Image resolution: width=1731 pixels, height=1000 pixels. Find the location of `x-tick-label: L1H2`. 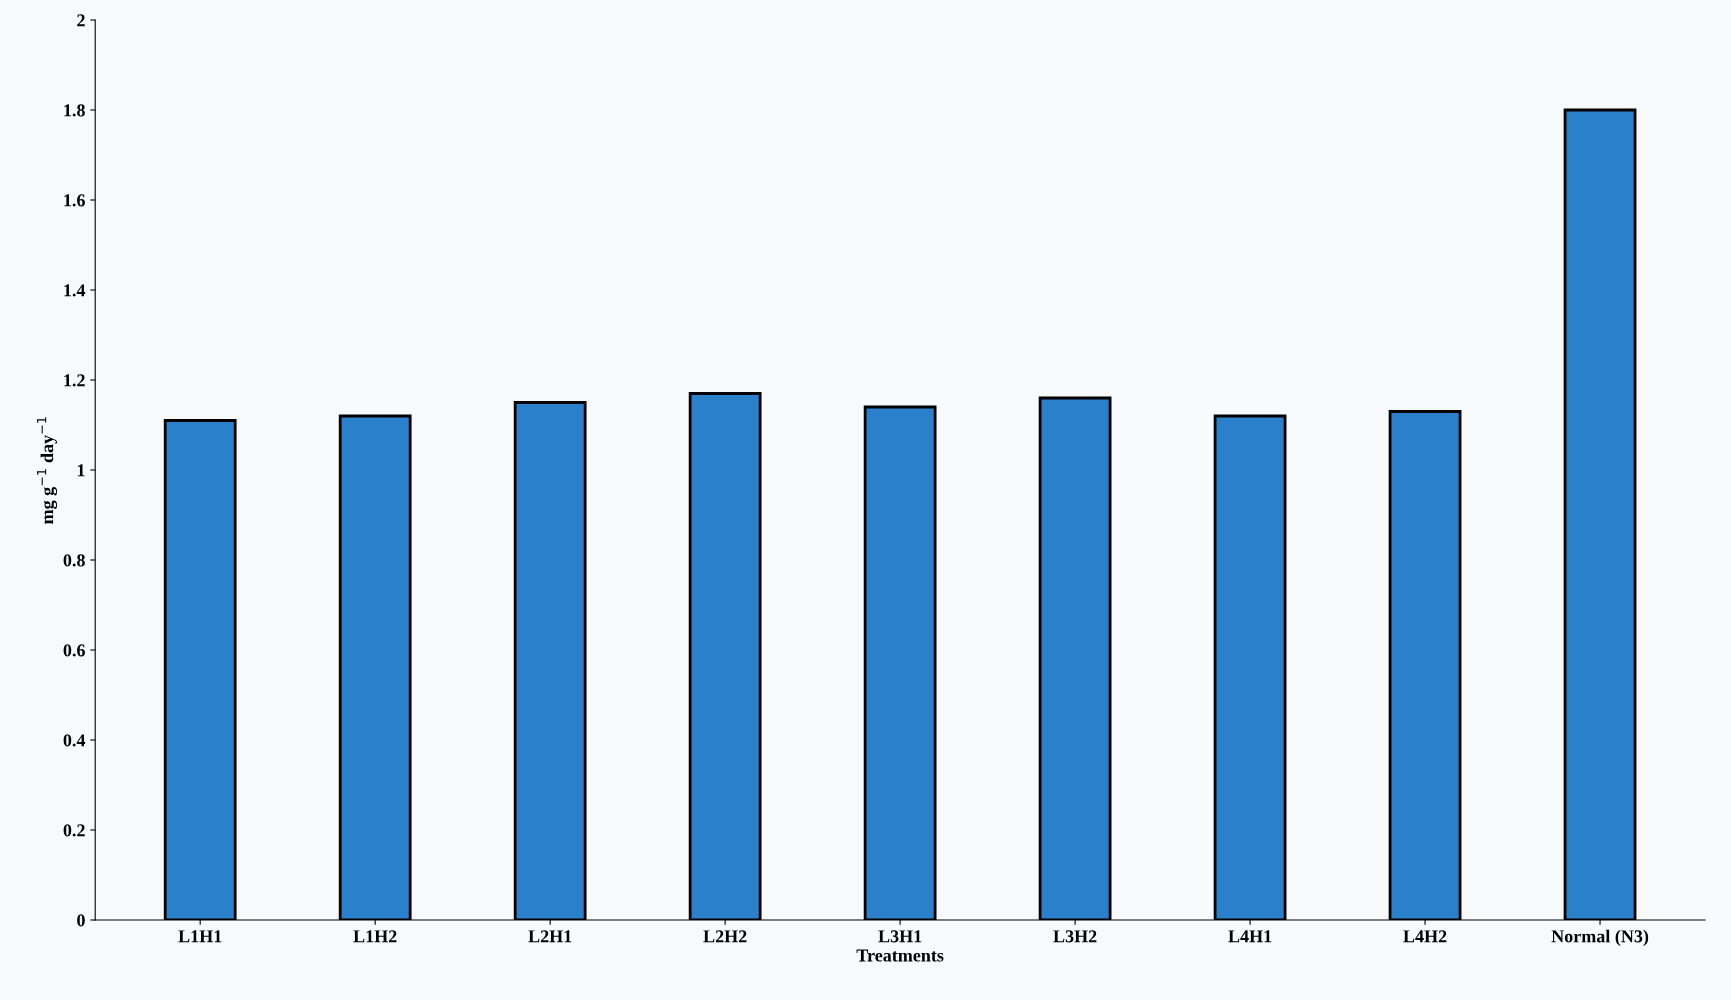

x-tick-label: L1H2 is located at coordinates (375, 936).